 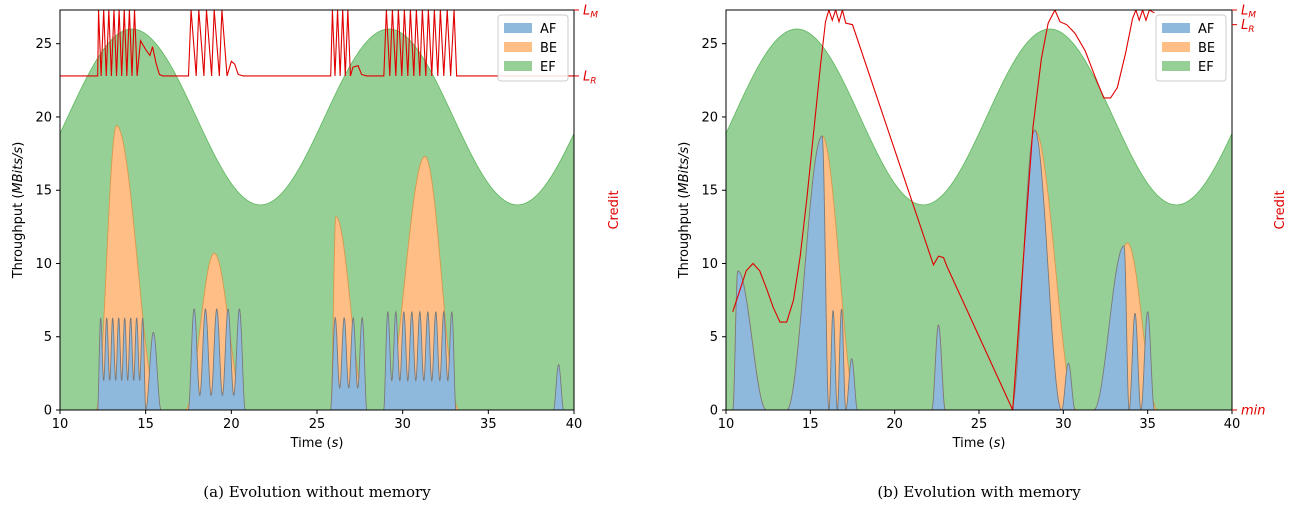 What do you see at coordinates (317, 492) in the screenshot?
I see `caption: (a) Evolution without memory` at bounding box center [317, 492].